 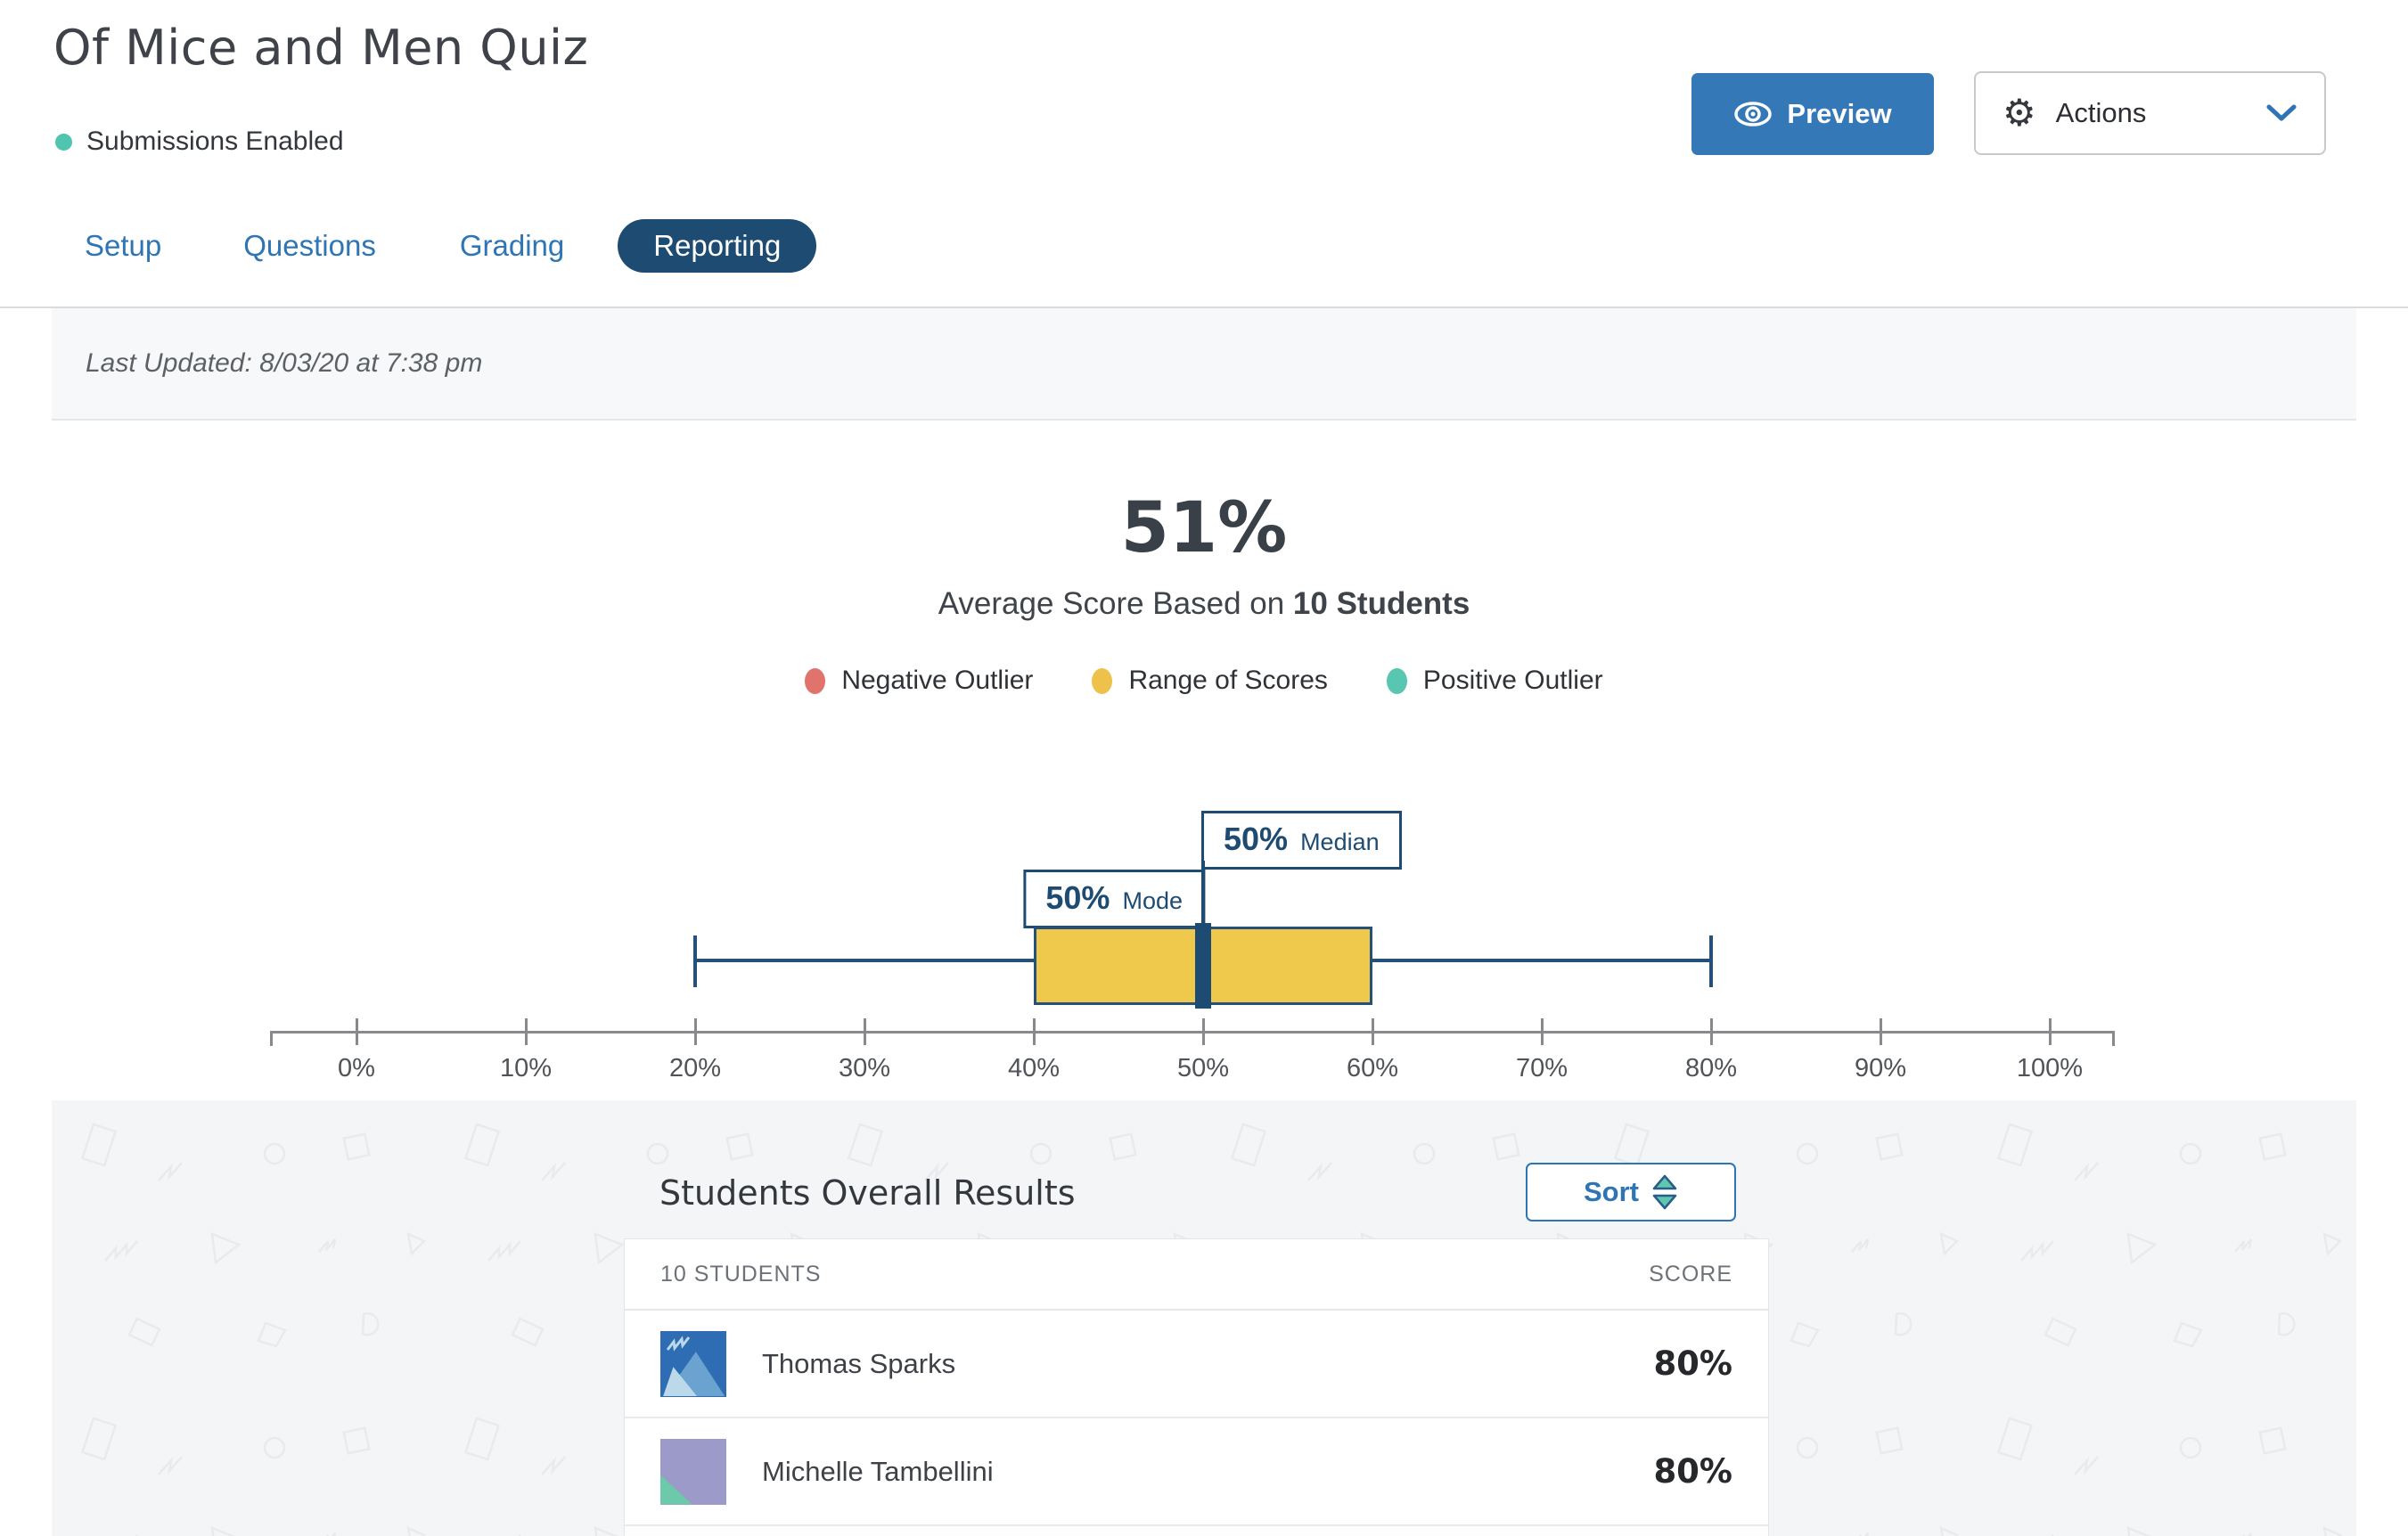 I want to click on average-score-value: 51%, so click(x=1204, y=528).